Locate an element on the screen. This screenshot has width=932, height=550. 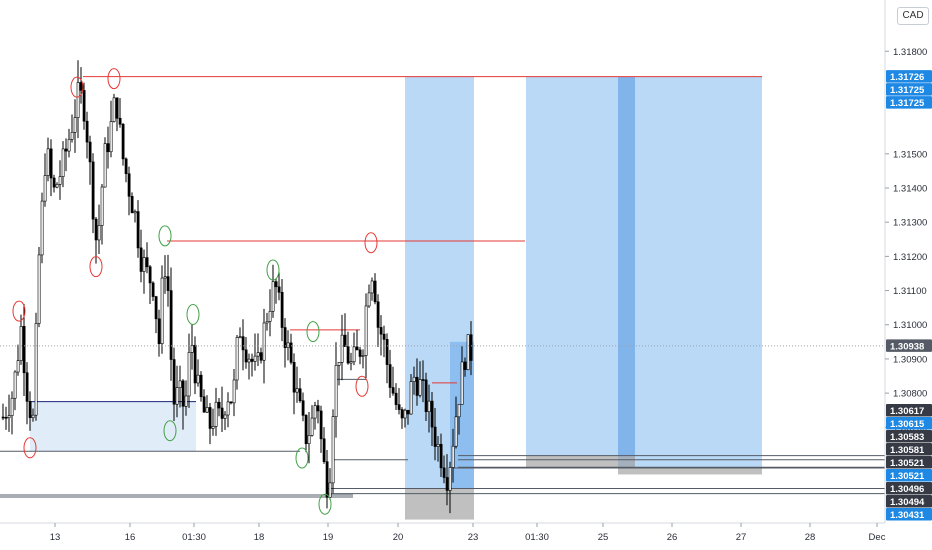
time-axis: 13 16 01:30 18 19 20 23 01:30 25 26 27 28 Dec is located at coordinates (443, 532).